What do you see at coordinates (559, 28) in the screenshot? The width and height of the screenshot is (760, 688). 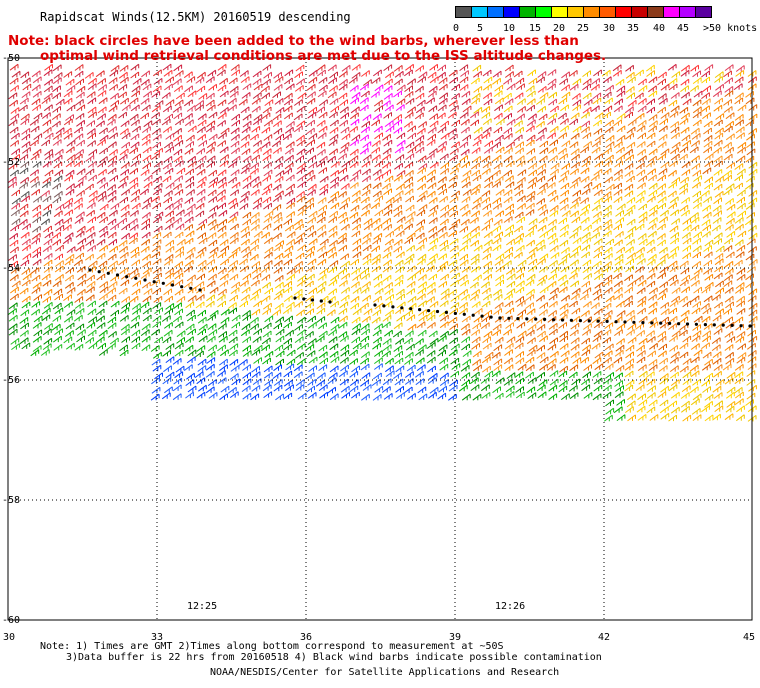 I see `legend-label: 20` at bounding box center [559, 28].